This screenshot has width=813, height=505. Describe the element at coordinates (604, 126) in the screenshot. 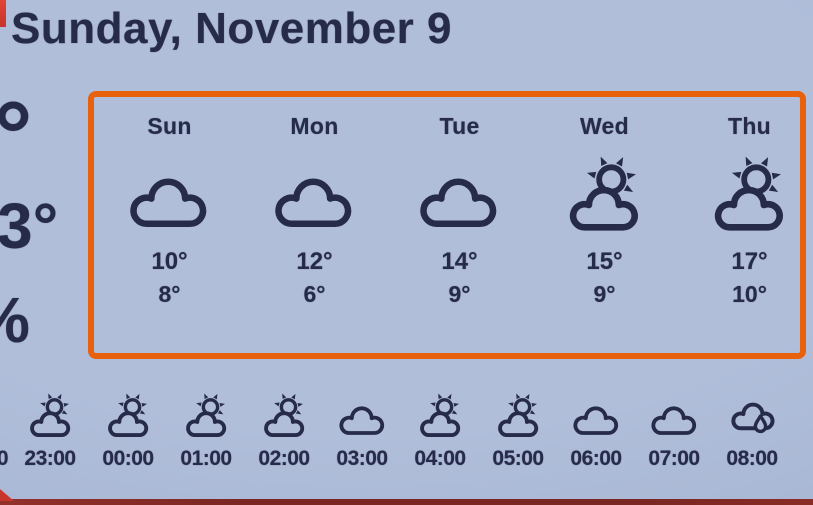

I see `day-name: Wed` at that location.